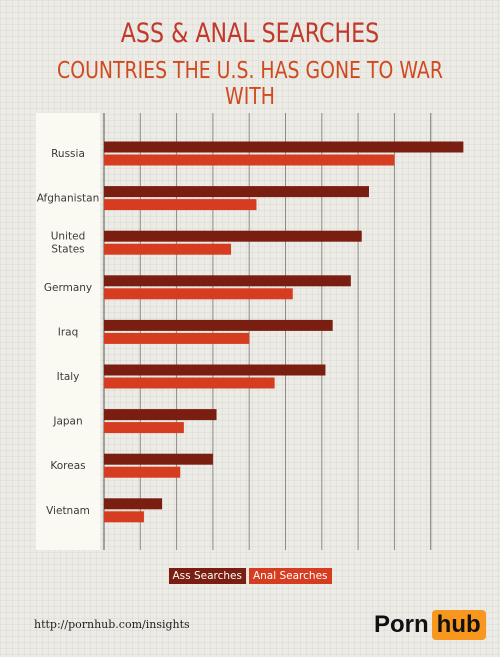 This screenshot has height=657, width=500. What do you see at coordinates (142, 472) in the screenshot?
I see `bar-anal-koreas` at bounding box center [142, 472].